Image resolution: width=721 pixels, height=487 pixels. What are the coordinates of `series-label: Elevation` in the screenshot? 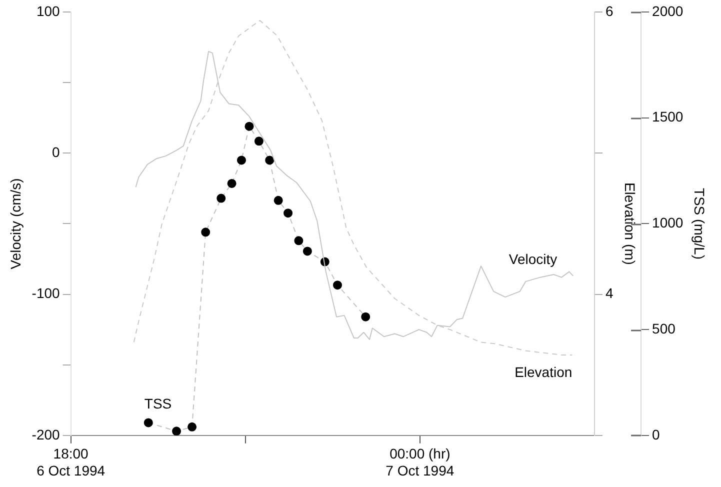 It's located at (543, 372).